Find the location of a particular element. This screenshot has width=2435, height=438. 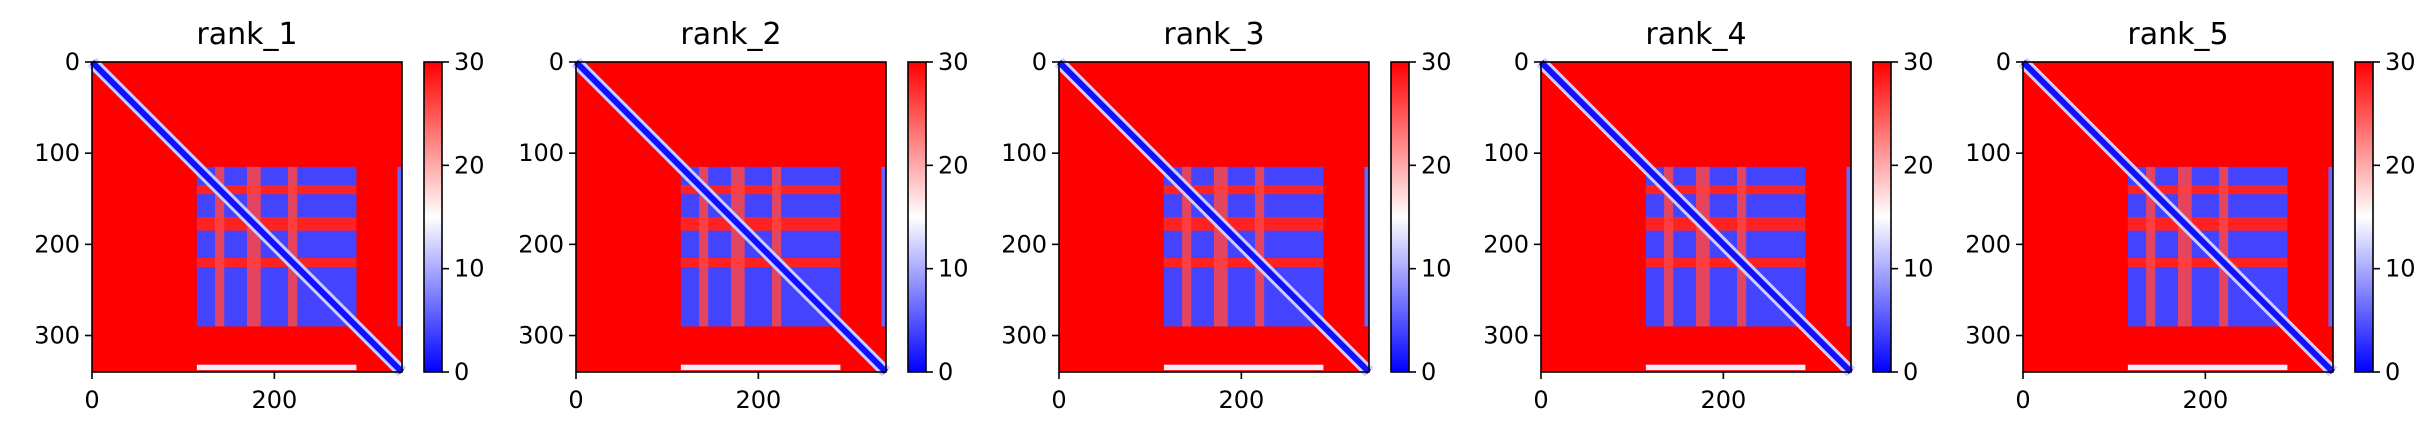

panel-title: rank_2 is located at coordinates (730, 34).